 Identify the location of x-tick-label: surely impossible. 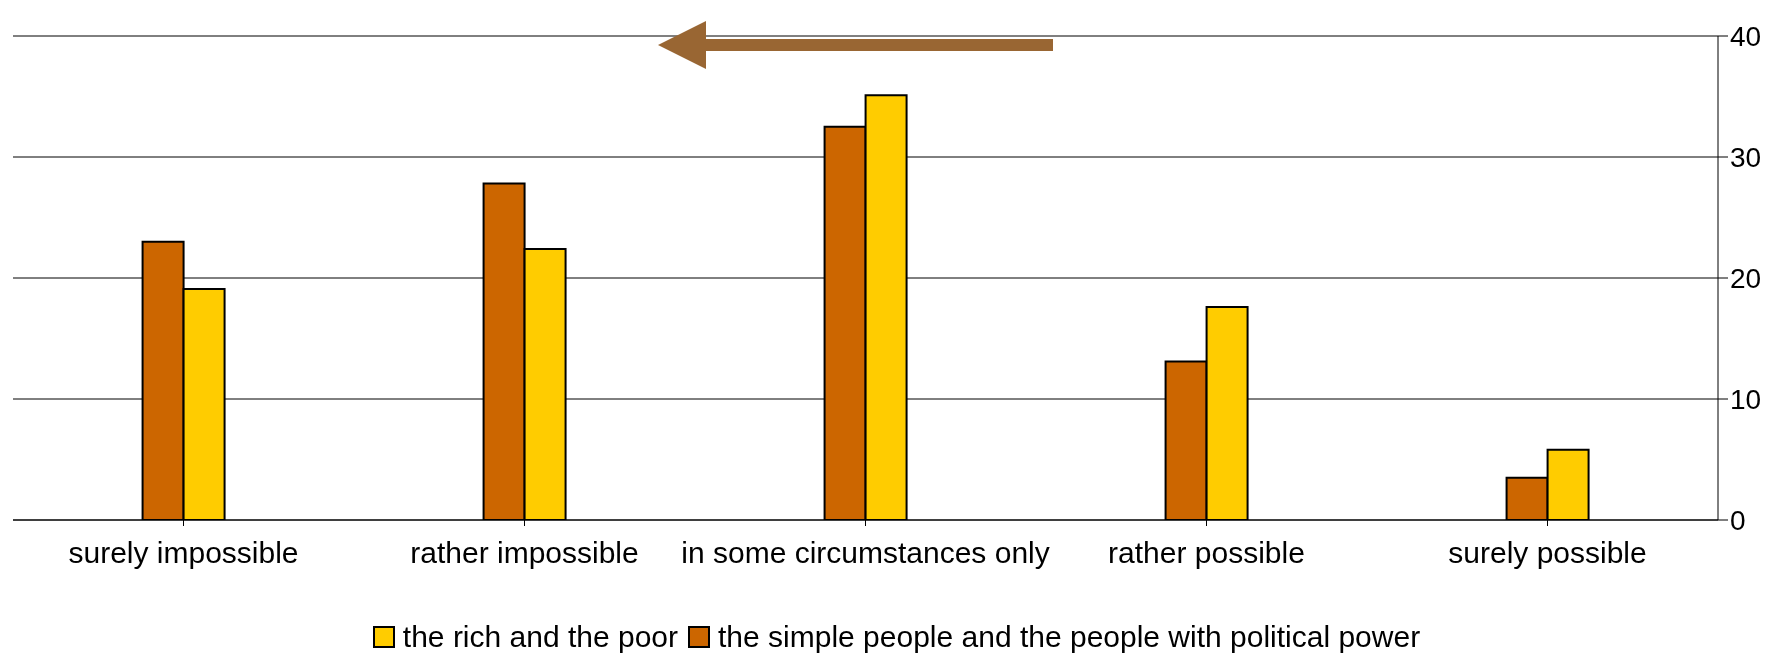
(183, 553).